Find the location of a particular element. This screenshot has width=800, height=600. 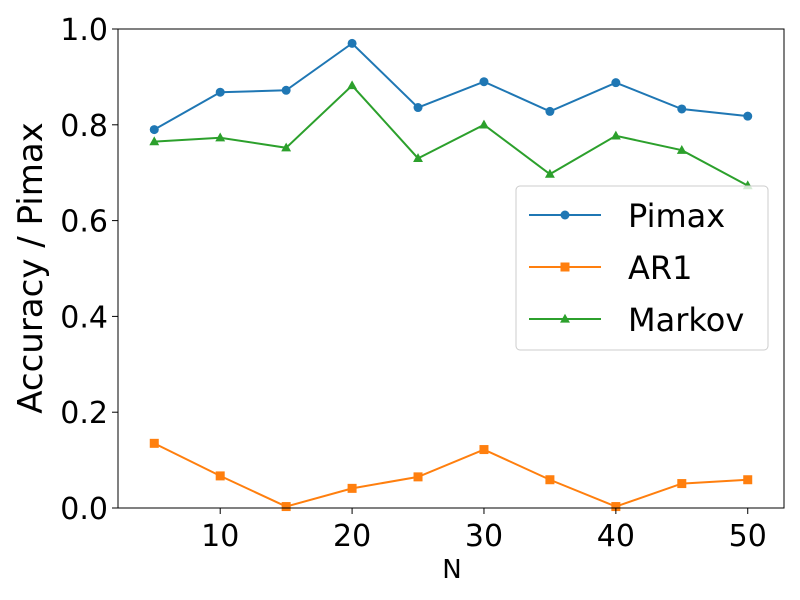

y-tick-label: 0.0 is located at coordinates (84, 509).